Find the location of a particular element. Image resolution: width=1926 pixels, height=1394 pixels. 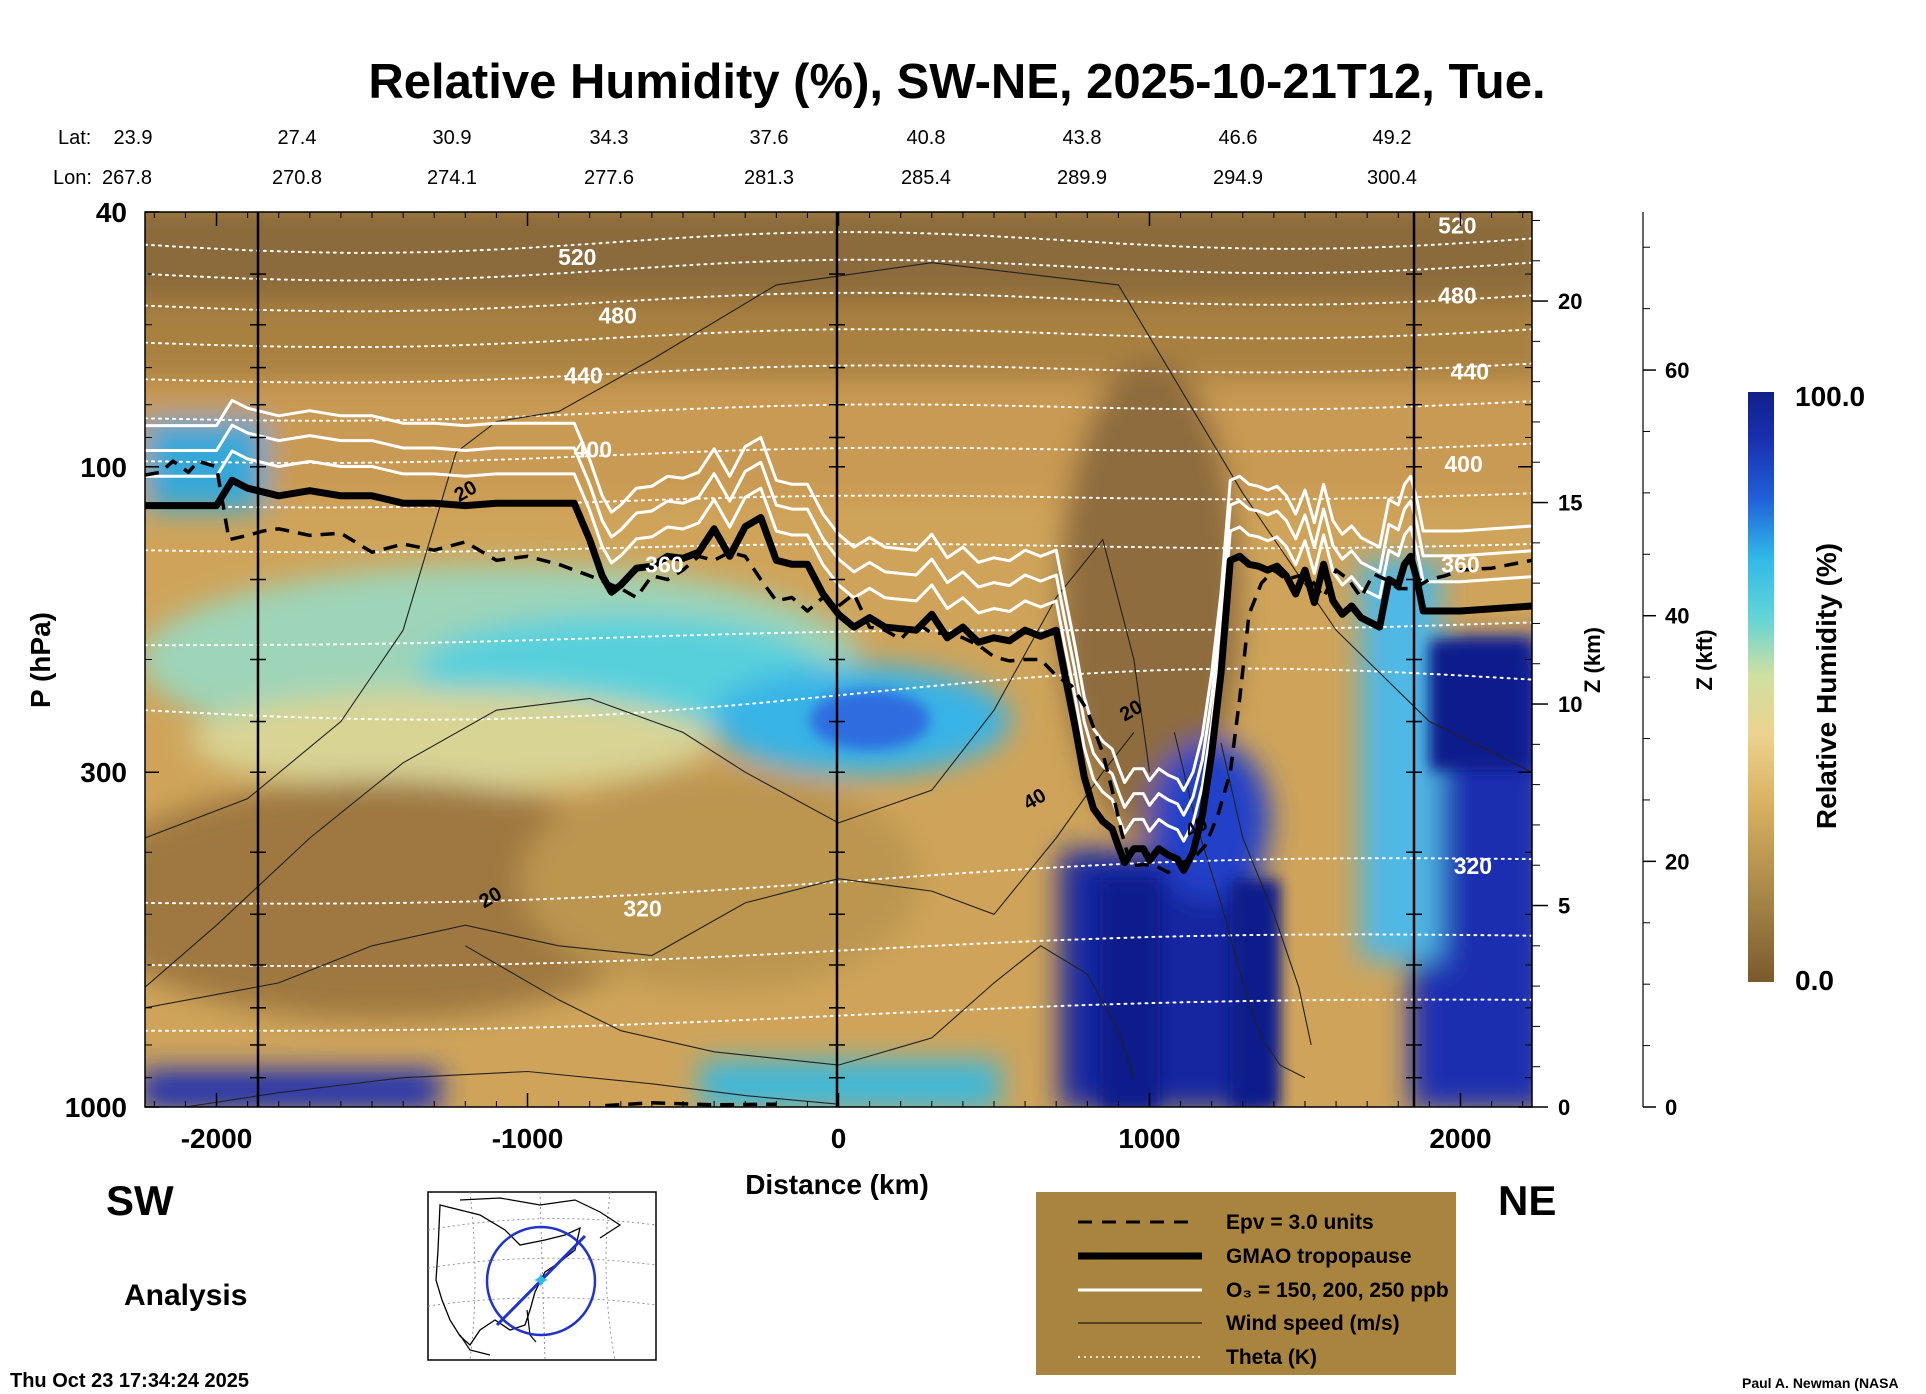

legend-theta: Theta (K) is located at coordinates (1271, 1357).